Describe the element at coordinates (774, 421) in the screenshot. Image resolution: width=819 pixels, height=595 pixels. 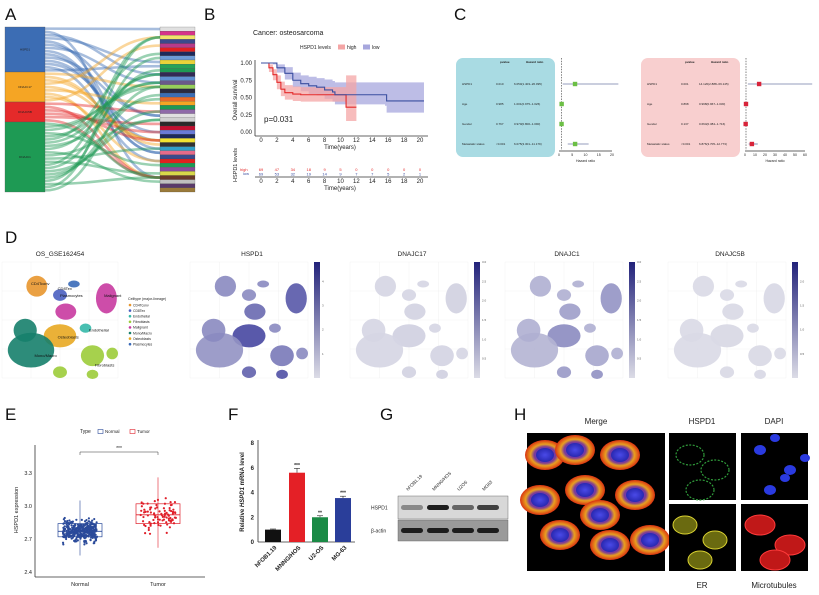
I see `dapi-title: DAPI` at that location.